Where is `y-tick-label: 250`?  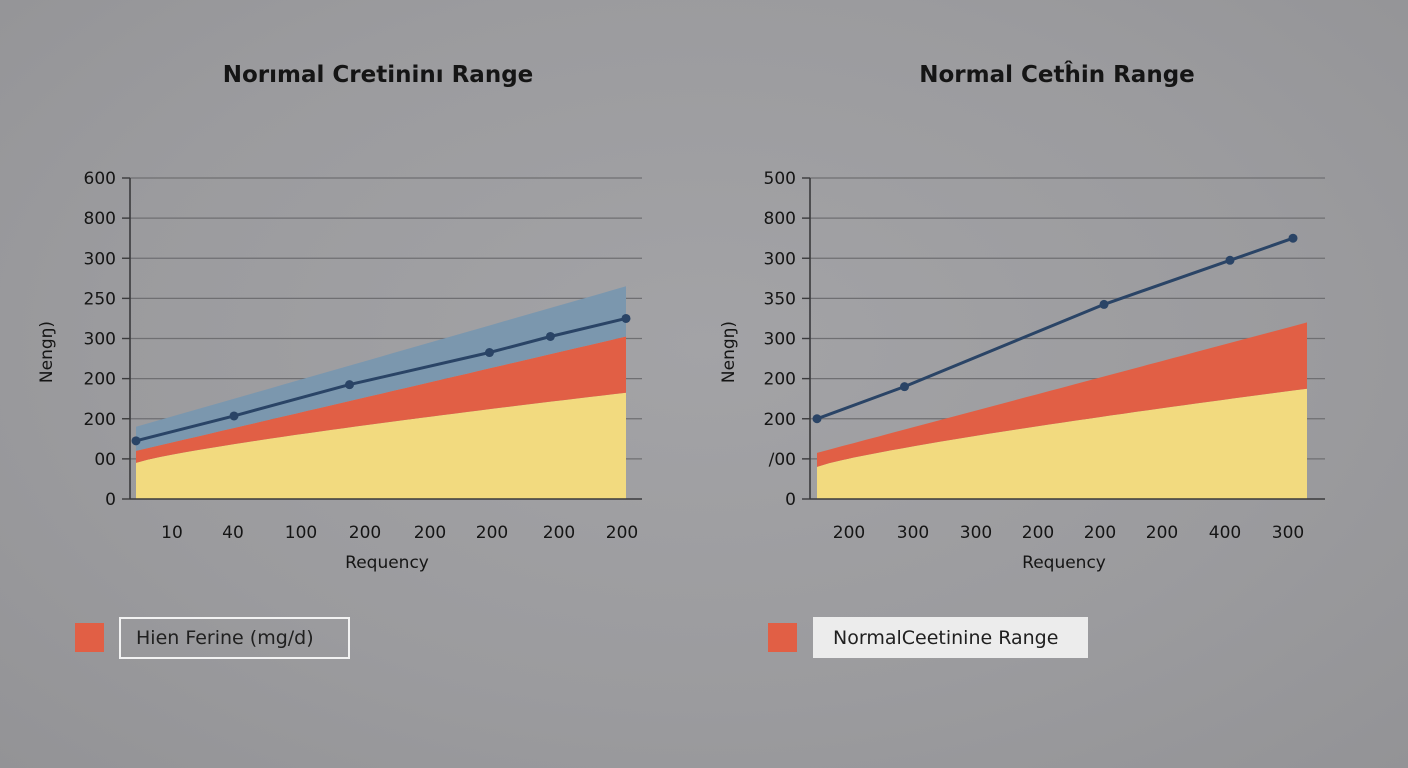
y-tick-label: 250 is located at coordinates (100, 299).